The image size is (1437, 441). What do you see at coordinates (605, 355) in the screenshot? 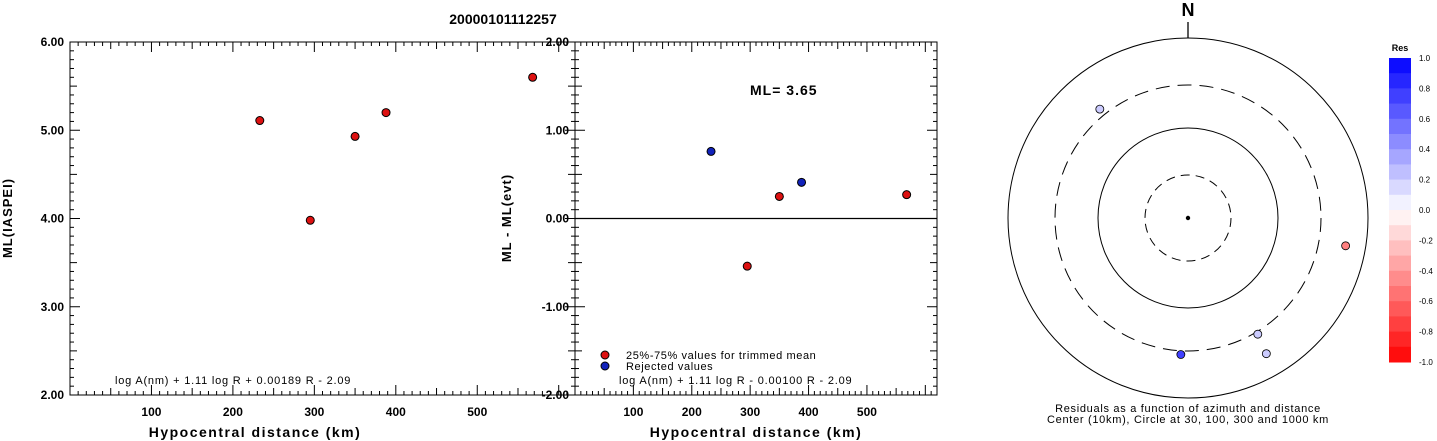
I see `legend-marker-used` at bounding box center [605, 355].